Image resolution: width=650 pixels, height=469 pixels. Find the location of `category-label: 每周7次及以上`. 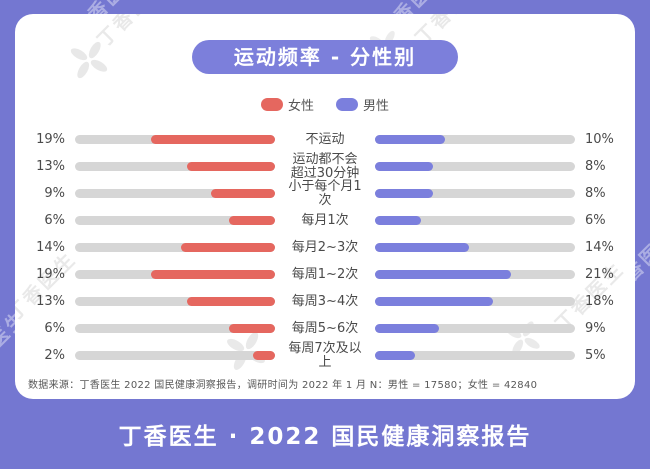

category-label: 每周7次及以上 is located at coordinates (325, 355).